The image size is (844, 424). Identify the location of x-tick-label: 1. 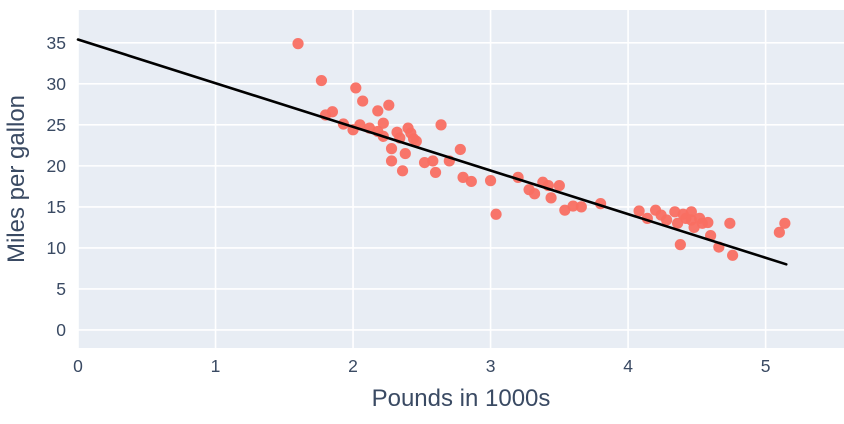
(216, 366).